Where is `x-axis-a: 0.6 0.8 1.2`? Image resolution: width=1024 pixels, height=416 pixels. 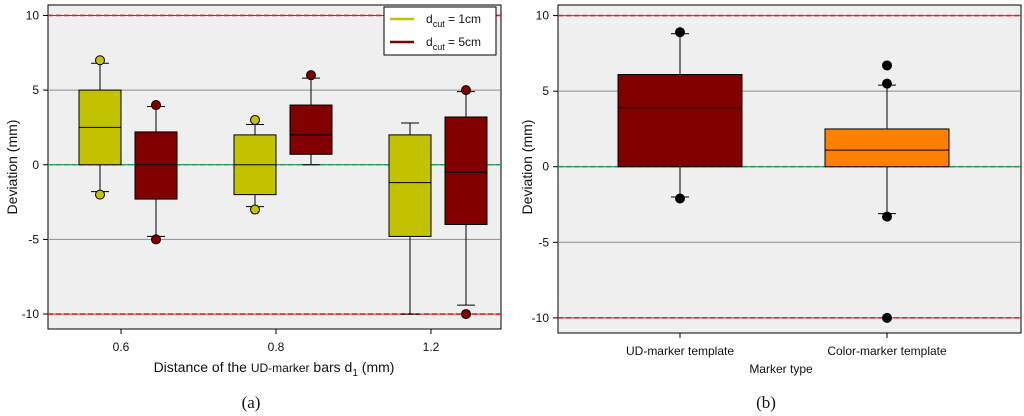 x-axis-a: 0.6 0.8 1.2 is located at coordinates (276, 341).